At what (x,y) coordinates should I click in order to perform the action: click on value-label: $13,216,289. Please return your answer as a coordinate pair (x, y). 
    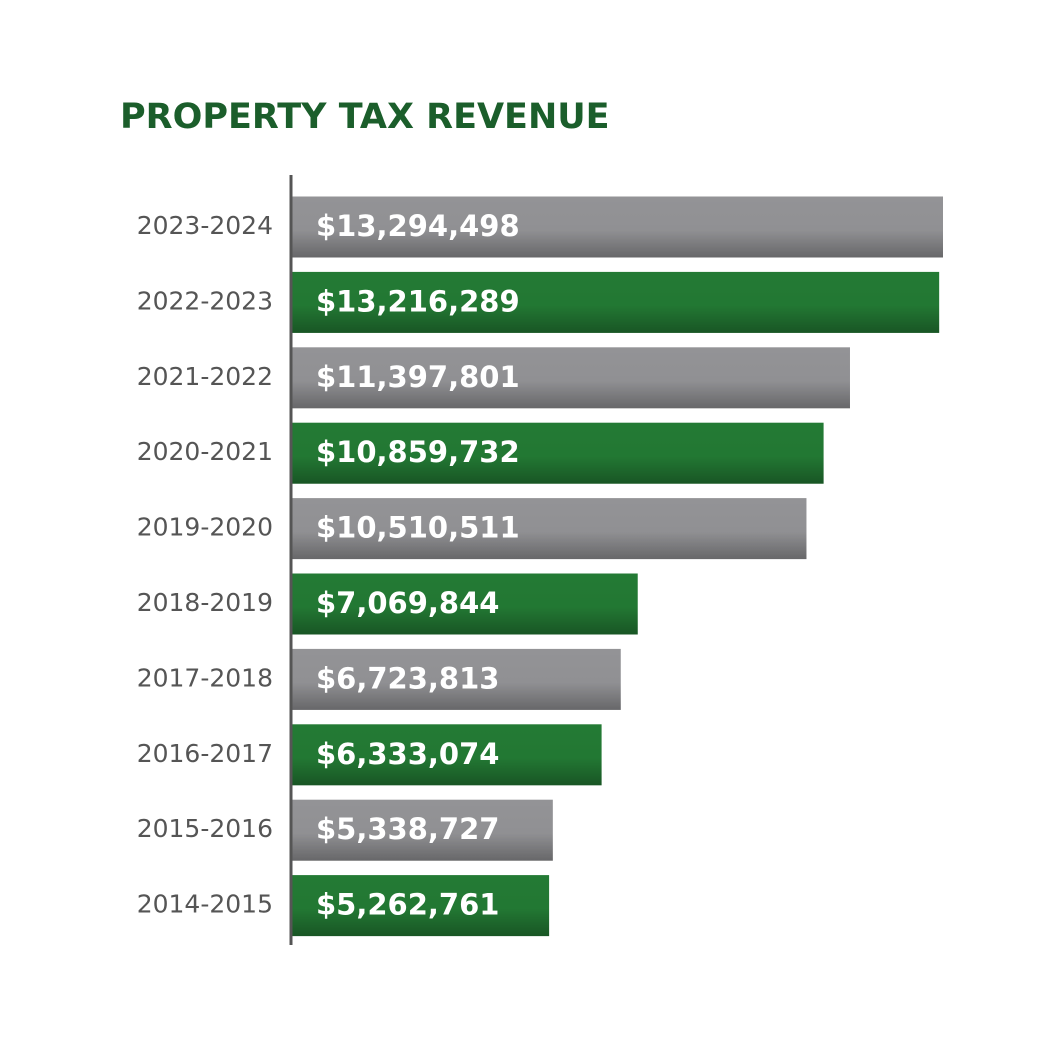
    Looking at the image, I should click on (418, 301).